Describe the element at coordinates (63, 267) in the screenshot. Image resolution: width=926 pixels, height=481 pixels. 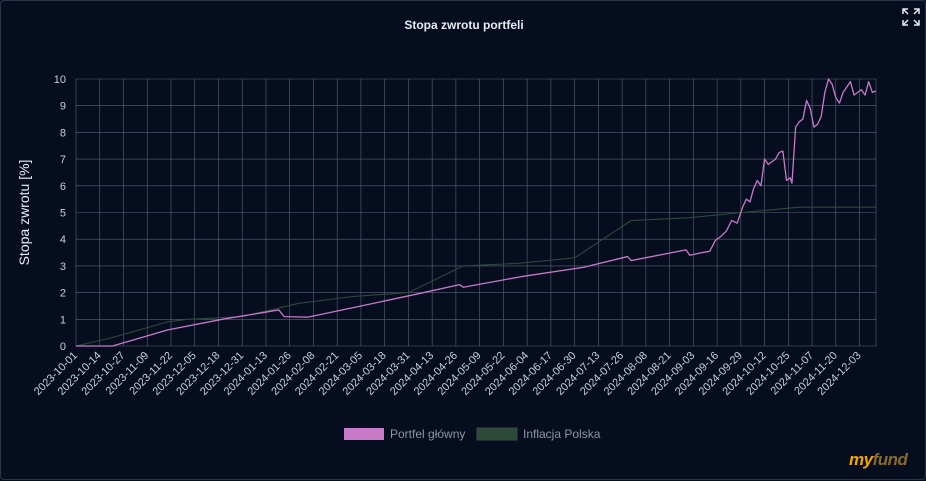
I see `y-tick-label: 3` at that location.